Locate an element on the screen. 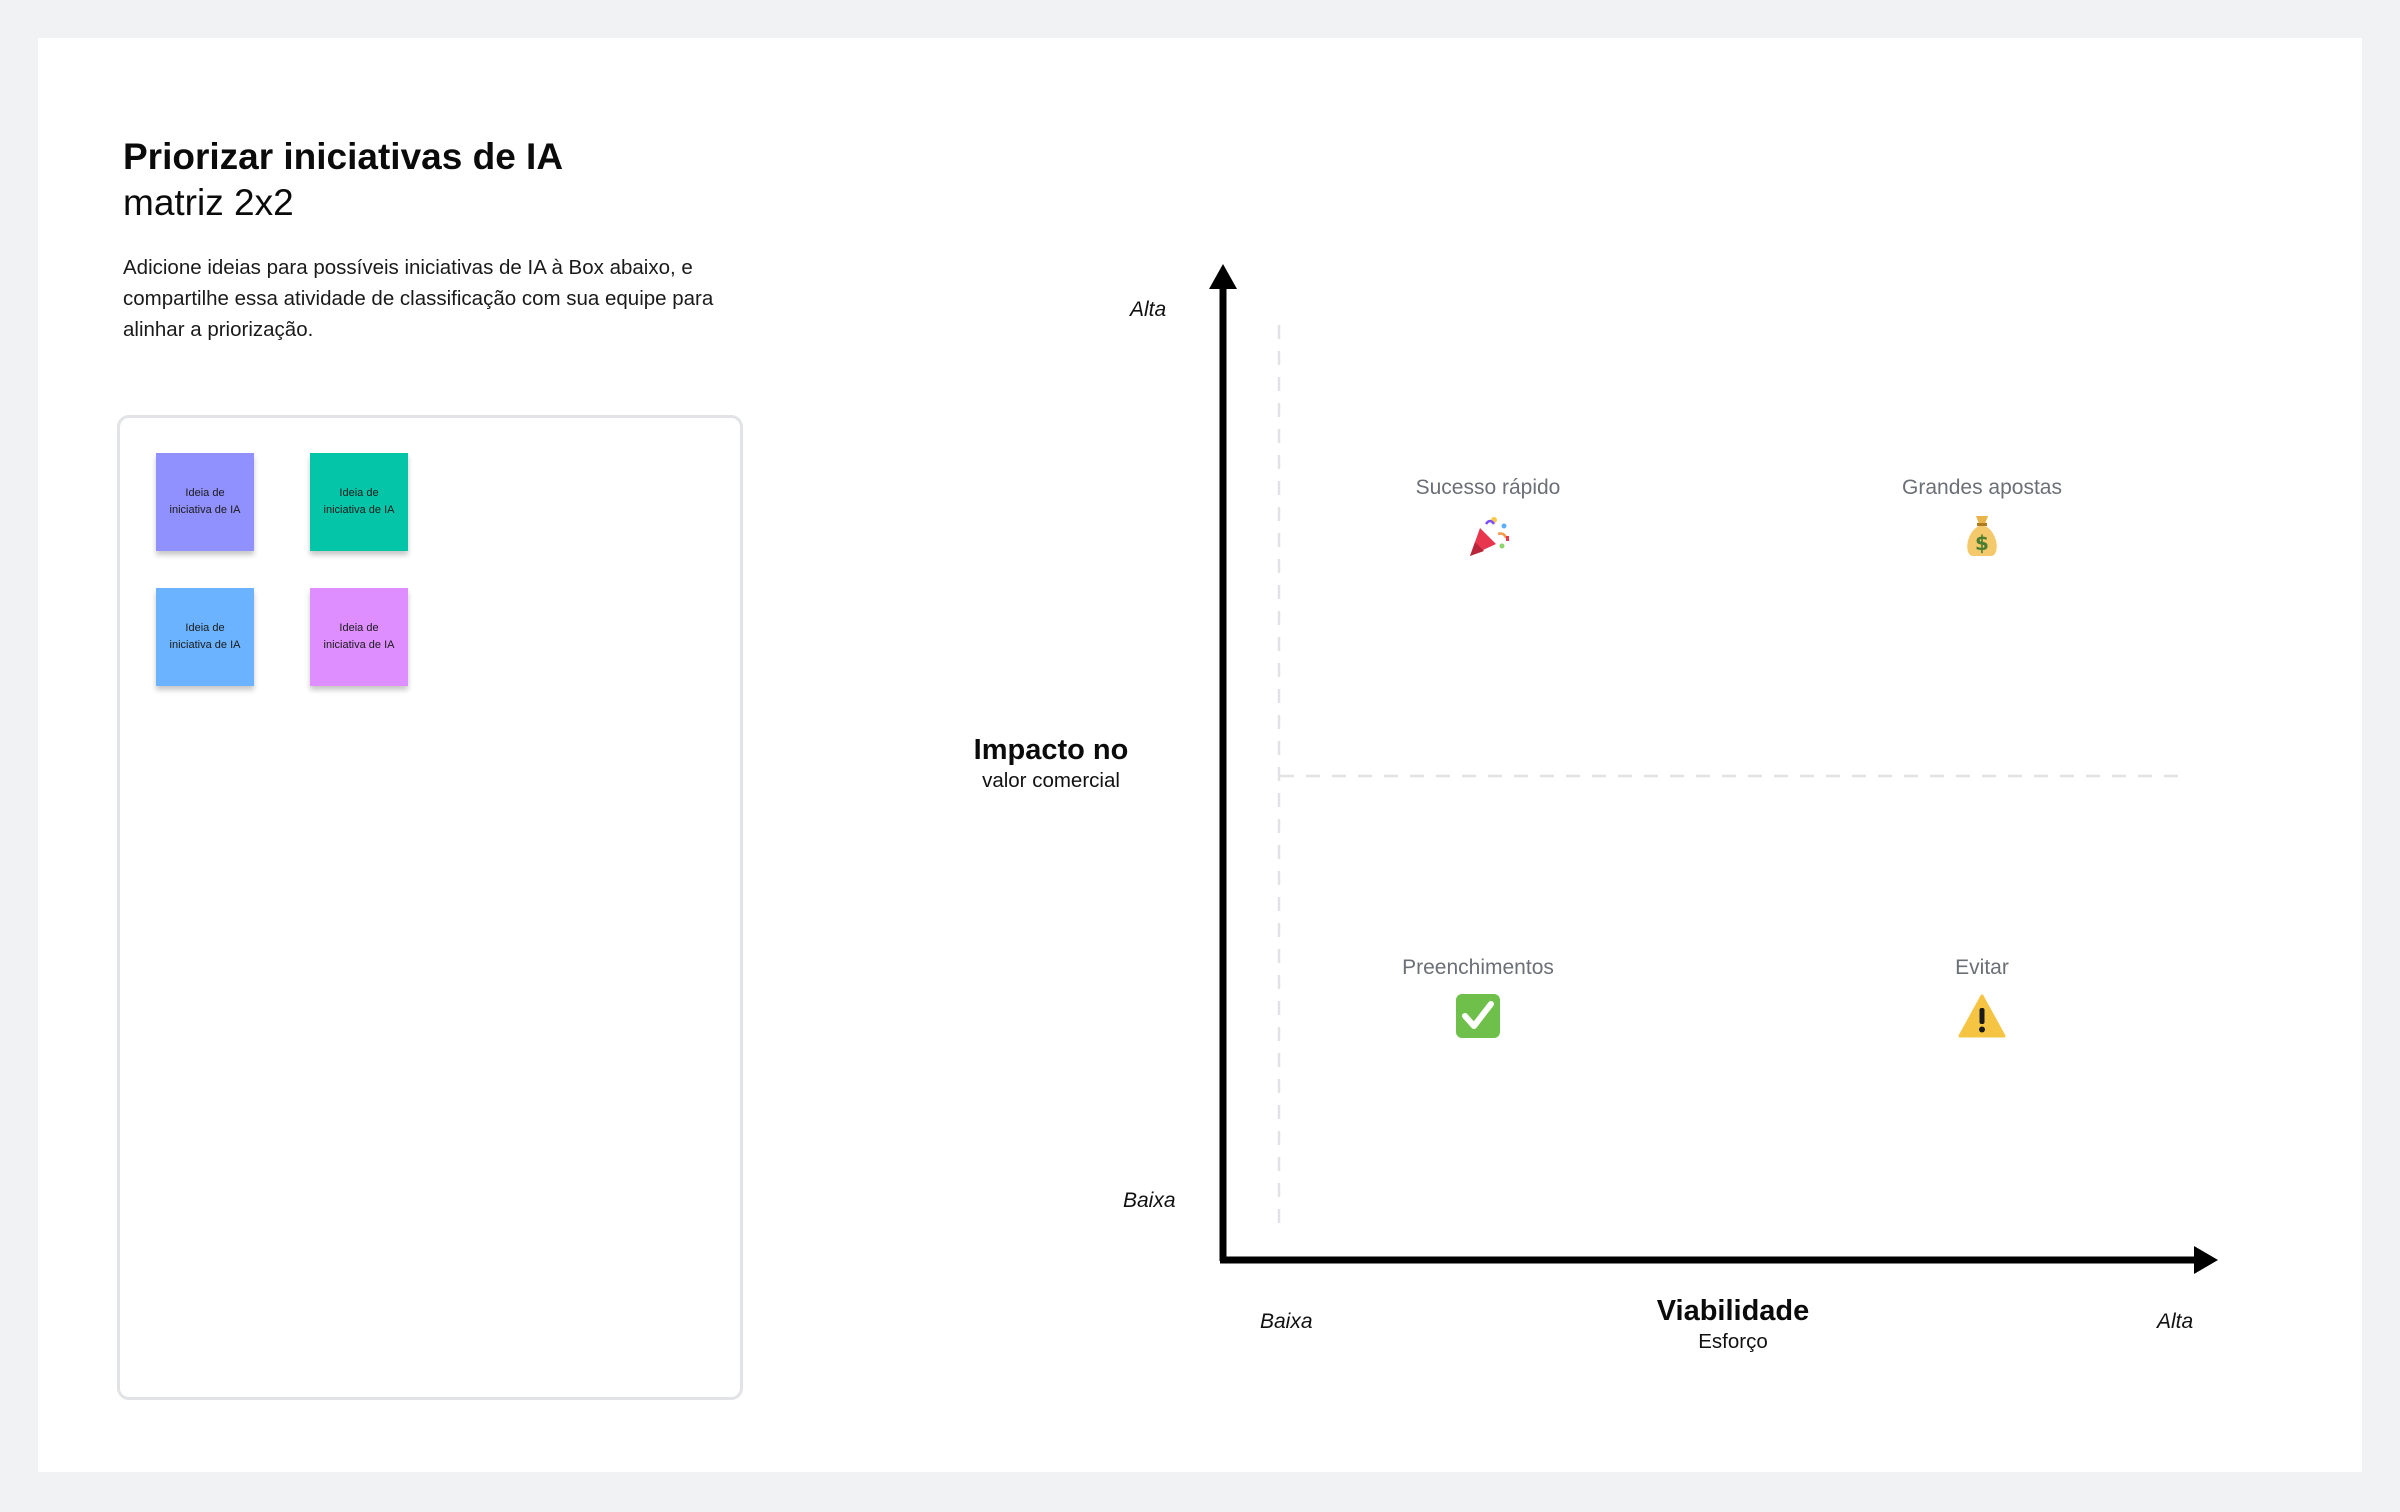 Image resolution: width=2400 pixels, height=1512 pixels. x-axis-low-label: Baixa is located at coordinates (1286, 1321).